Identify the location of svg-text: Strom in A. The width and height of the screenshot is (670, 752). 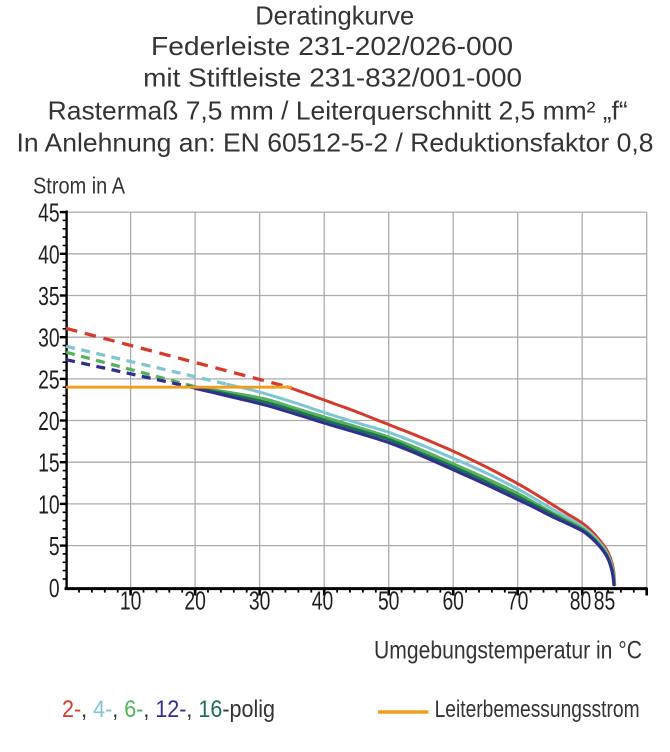
(79, 186).